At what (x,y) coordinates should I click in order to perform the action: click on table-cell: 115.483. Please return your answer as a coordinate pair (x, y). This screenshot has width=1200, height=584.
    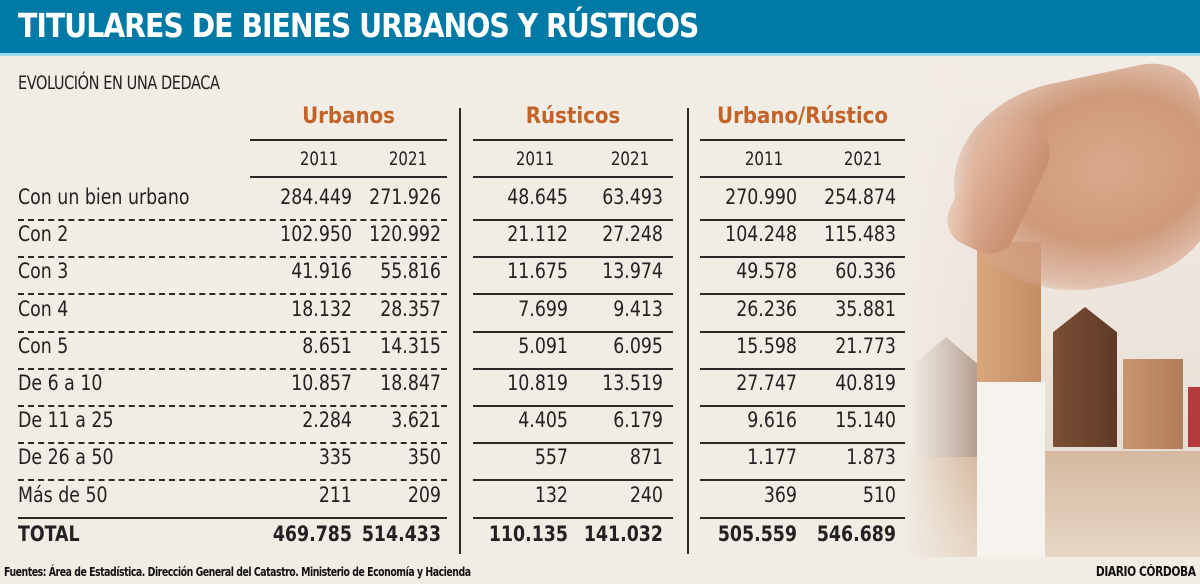
    Looking at the image, I should click on (860, 234).